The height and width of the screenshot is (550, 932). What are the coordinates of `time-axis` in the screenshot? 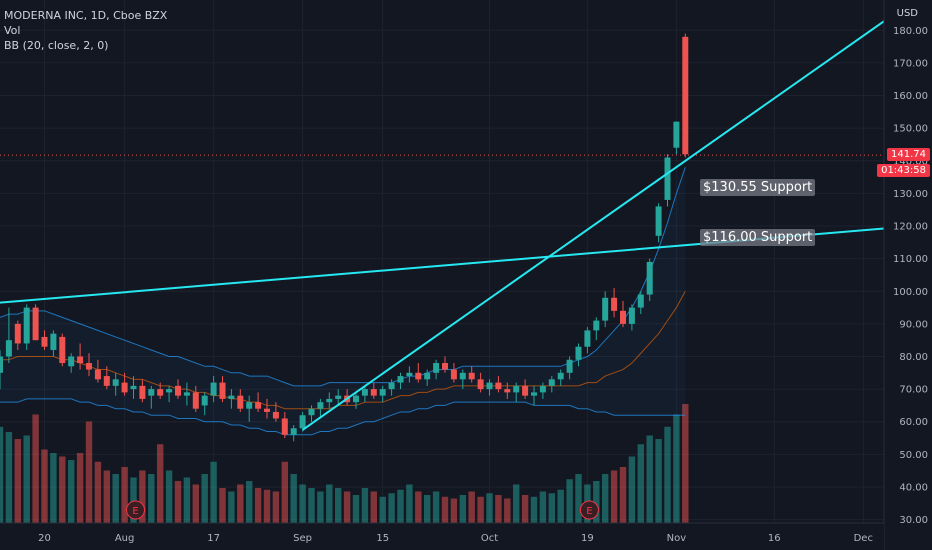 It's located at (442, 536).